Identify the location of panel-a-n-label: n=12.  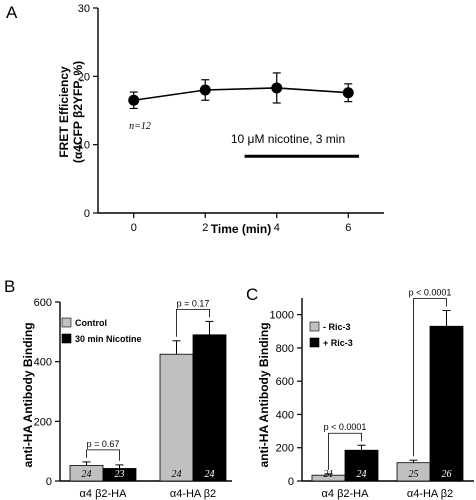
(140, 126).